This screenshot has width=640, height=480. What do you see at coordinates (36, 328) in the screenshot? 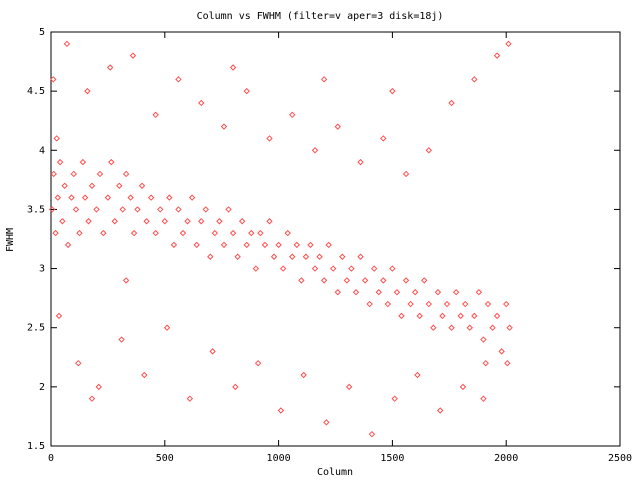
I see `y-tick-label: 2.5` at bounding box center [36, 328].